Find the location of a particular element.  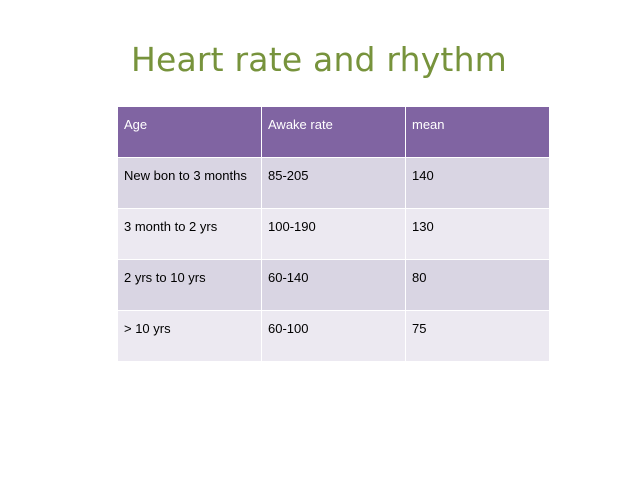

cell-mean: 140 is located at coordinates (477, 183).